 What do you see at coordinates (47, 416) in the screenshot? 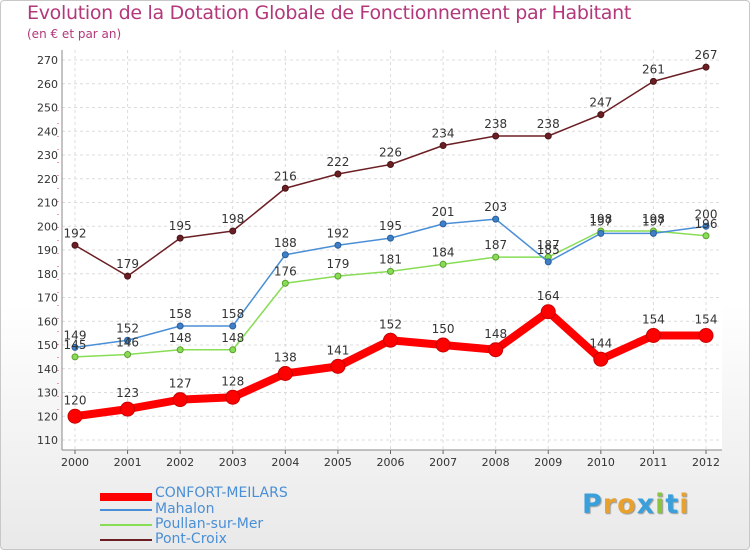
I see `y-tick-label: 120` at bounding box center [47, 416].